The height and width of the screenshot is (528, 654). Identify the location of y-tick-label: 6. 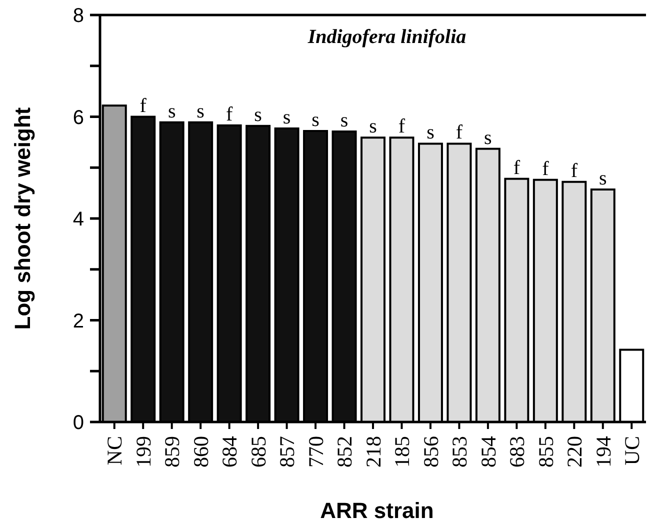
(78, 117).